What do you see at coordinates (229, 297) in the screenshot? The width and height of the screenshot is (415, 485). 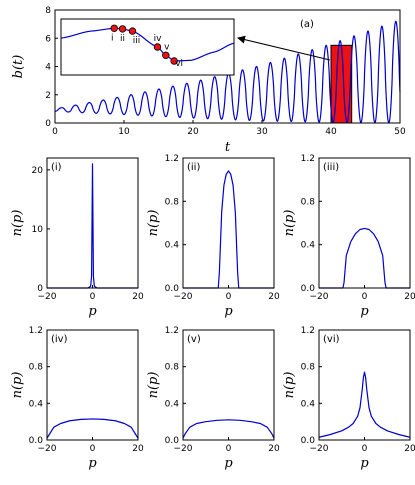 I see `panel-p2-xtick-label: 0` at bounding box center [229, 297].